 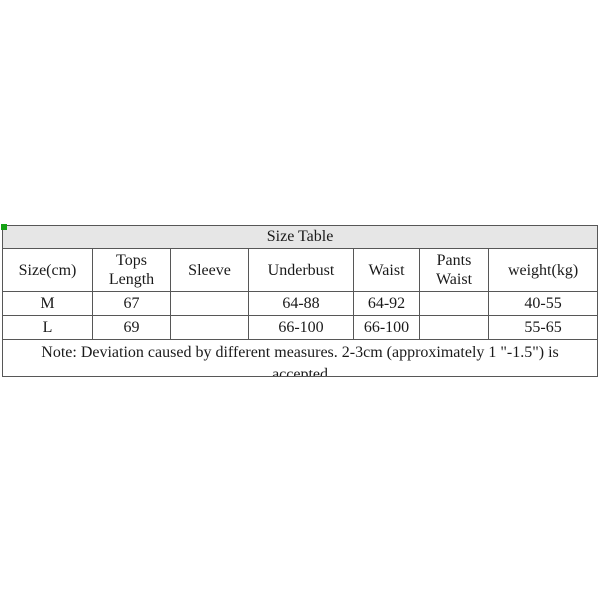 What do you see at coordinates (131, 303) in the screenshot?
I see `cell-tops-length: 67` at bounding box center [131, 303].